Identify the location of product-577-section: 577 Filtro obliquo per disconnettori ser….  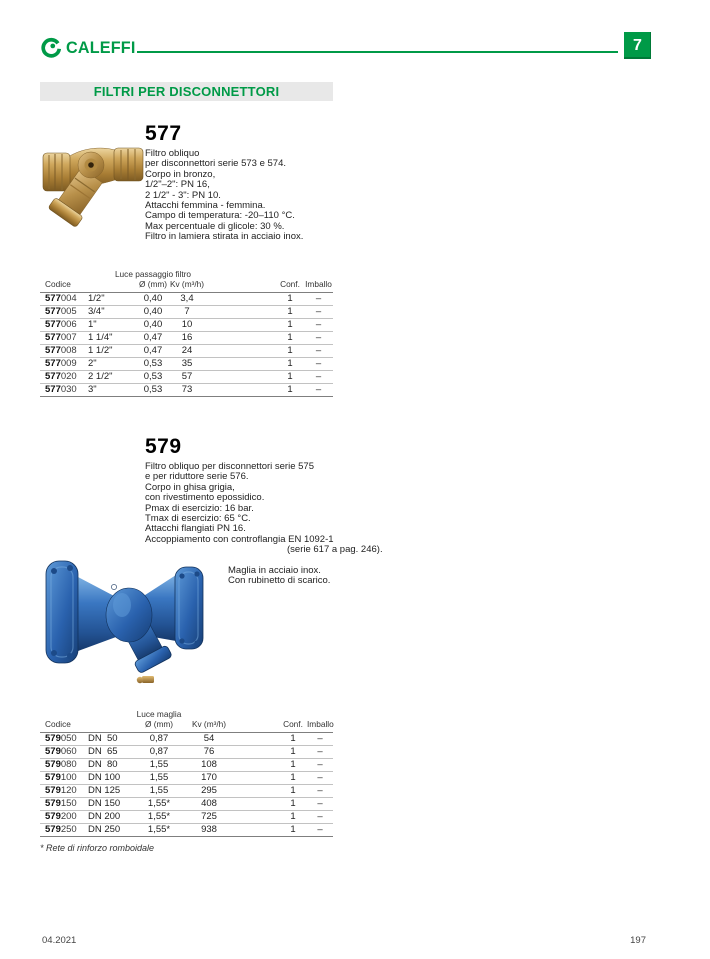
(224, 183).